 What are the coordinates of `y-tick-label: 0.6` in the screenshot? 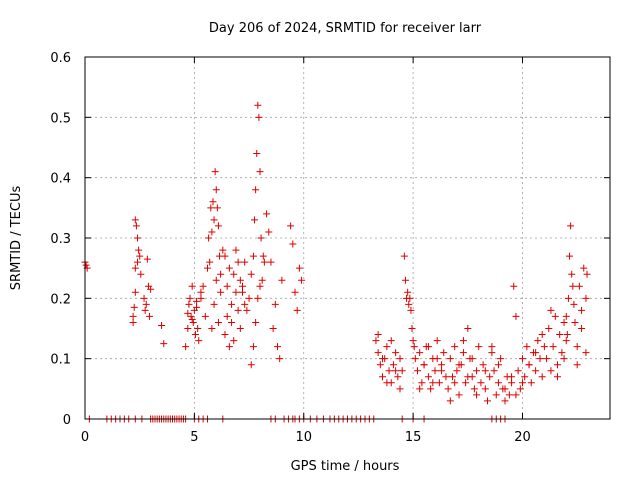 It's located at (60, 58).